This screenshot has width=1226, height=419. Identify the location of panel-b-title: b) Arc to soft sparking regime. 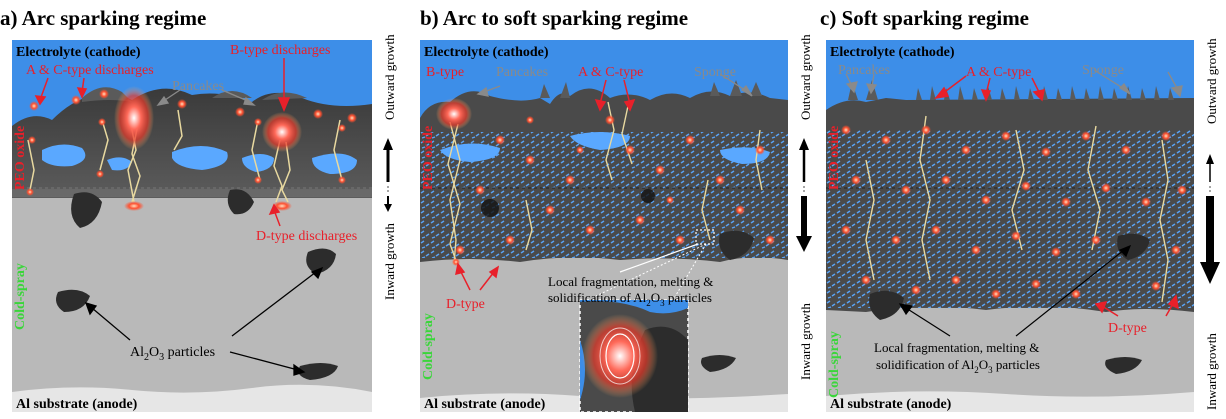
(554, 18).